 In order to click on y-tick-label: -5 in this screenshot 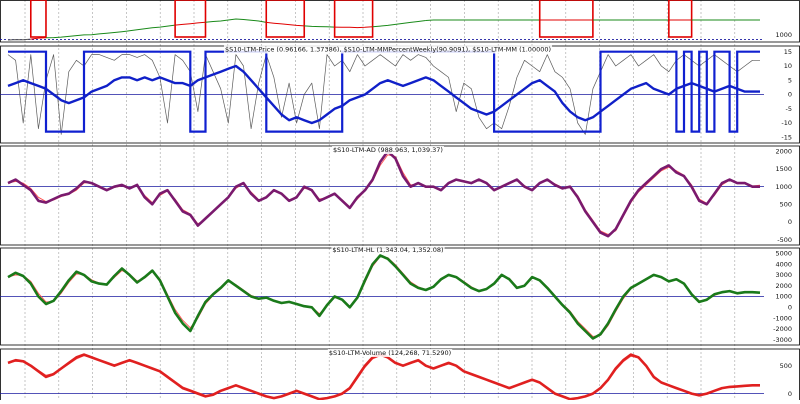, I will do `click(789, 109)`.